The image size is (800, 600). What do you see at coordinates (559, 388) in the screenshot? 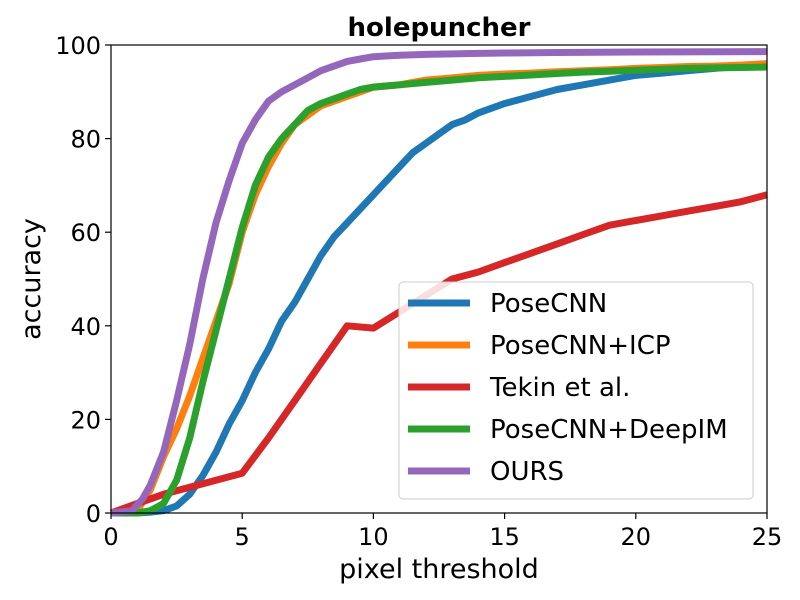
I see `legend-label-2: Tekin et al.` at bounding box center [559, 388].